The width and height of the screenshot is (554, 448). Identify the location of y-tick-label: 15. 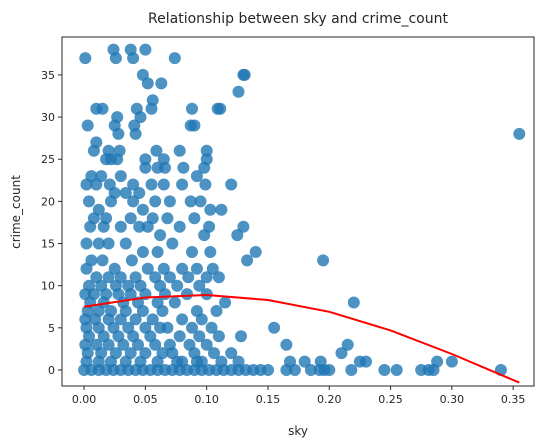
(48, 244).